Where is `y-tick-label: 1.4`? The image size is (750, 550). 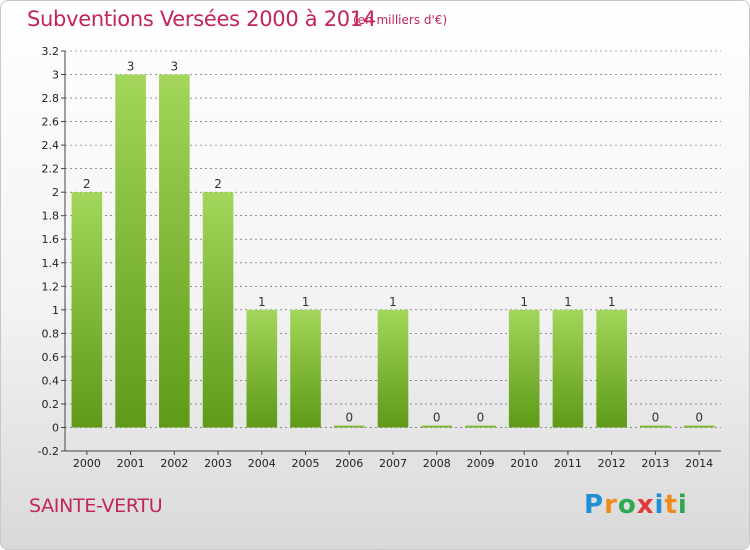
y-tick-label: 1.4 is located at coordinates (51, 263).